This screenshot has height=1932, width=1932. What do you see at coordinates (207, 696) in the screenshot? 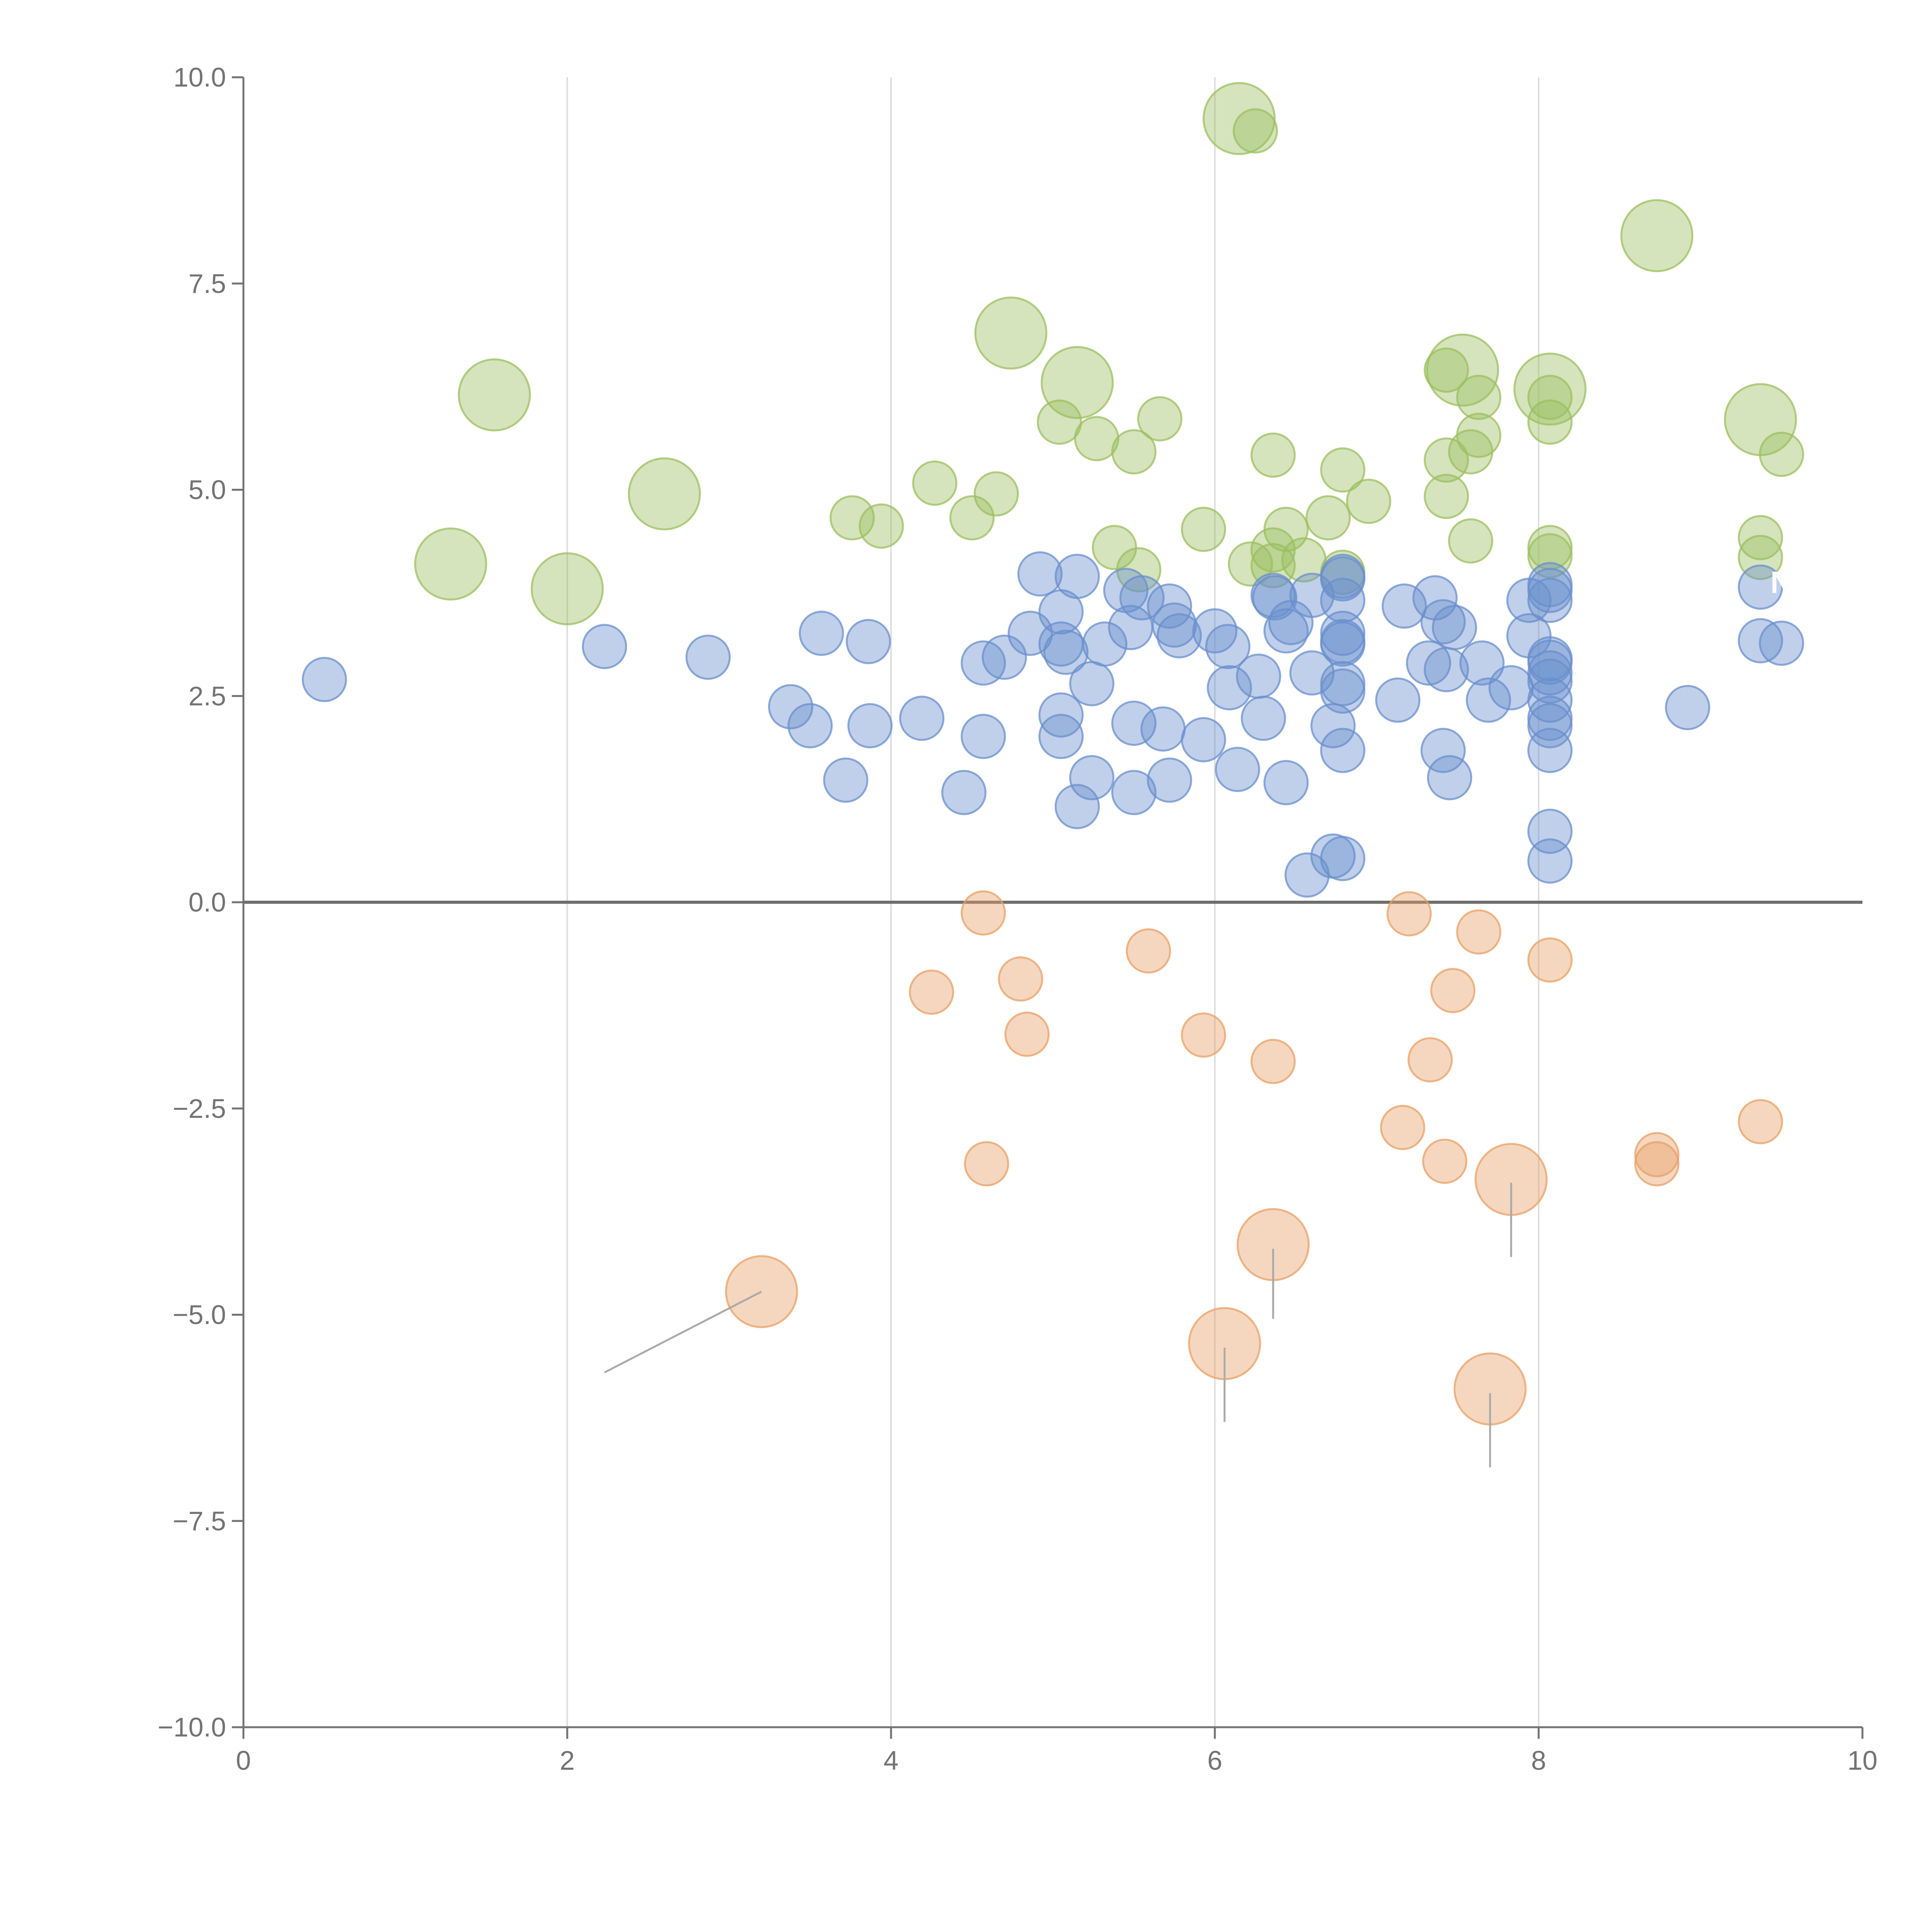
I see `y-tick-label: 2.5` at bounding box center [207, 696].